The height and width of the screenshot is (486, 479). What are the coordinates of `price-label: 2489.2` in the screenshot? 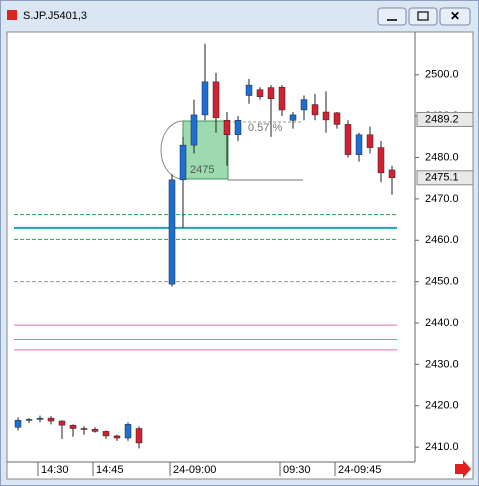 It's located at (442, 119).